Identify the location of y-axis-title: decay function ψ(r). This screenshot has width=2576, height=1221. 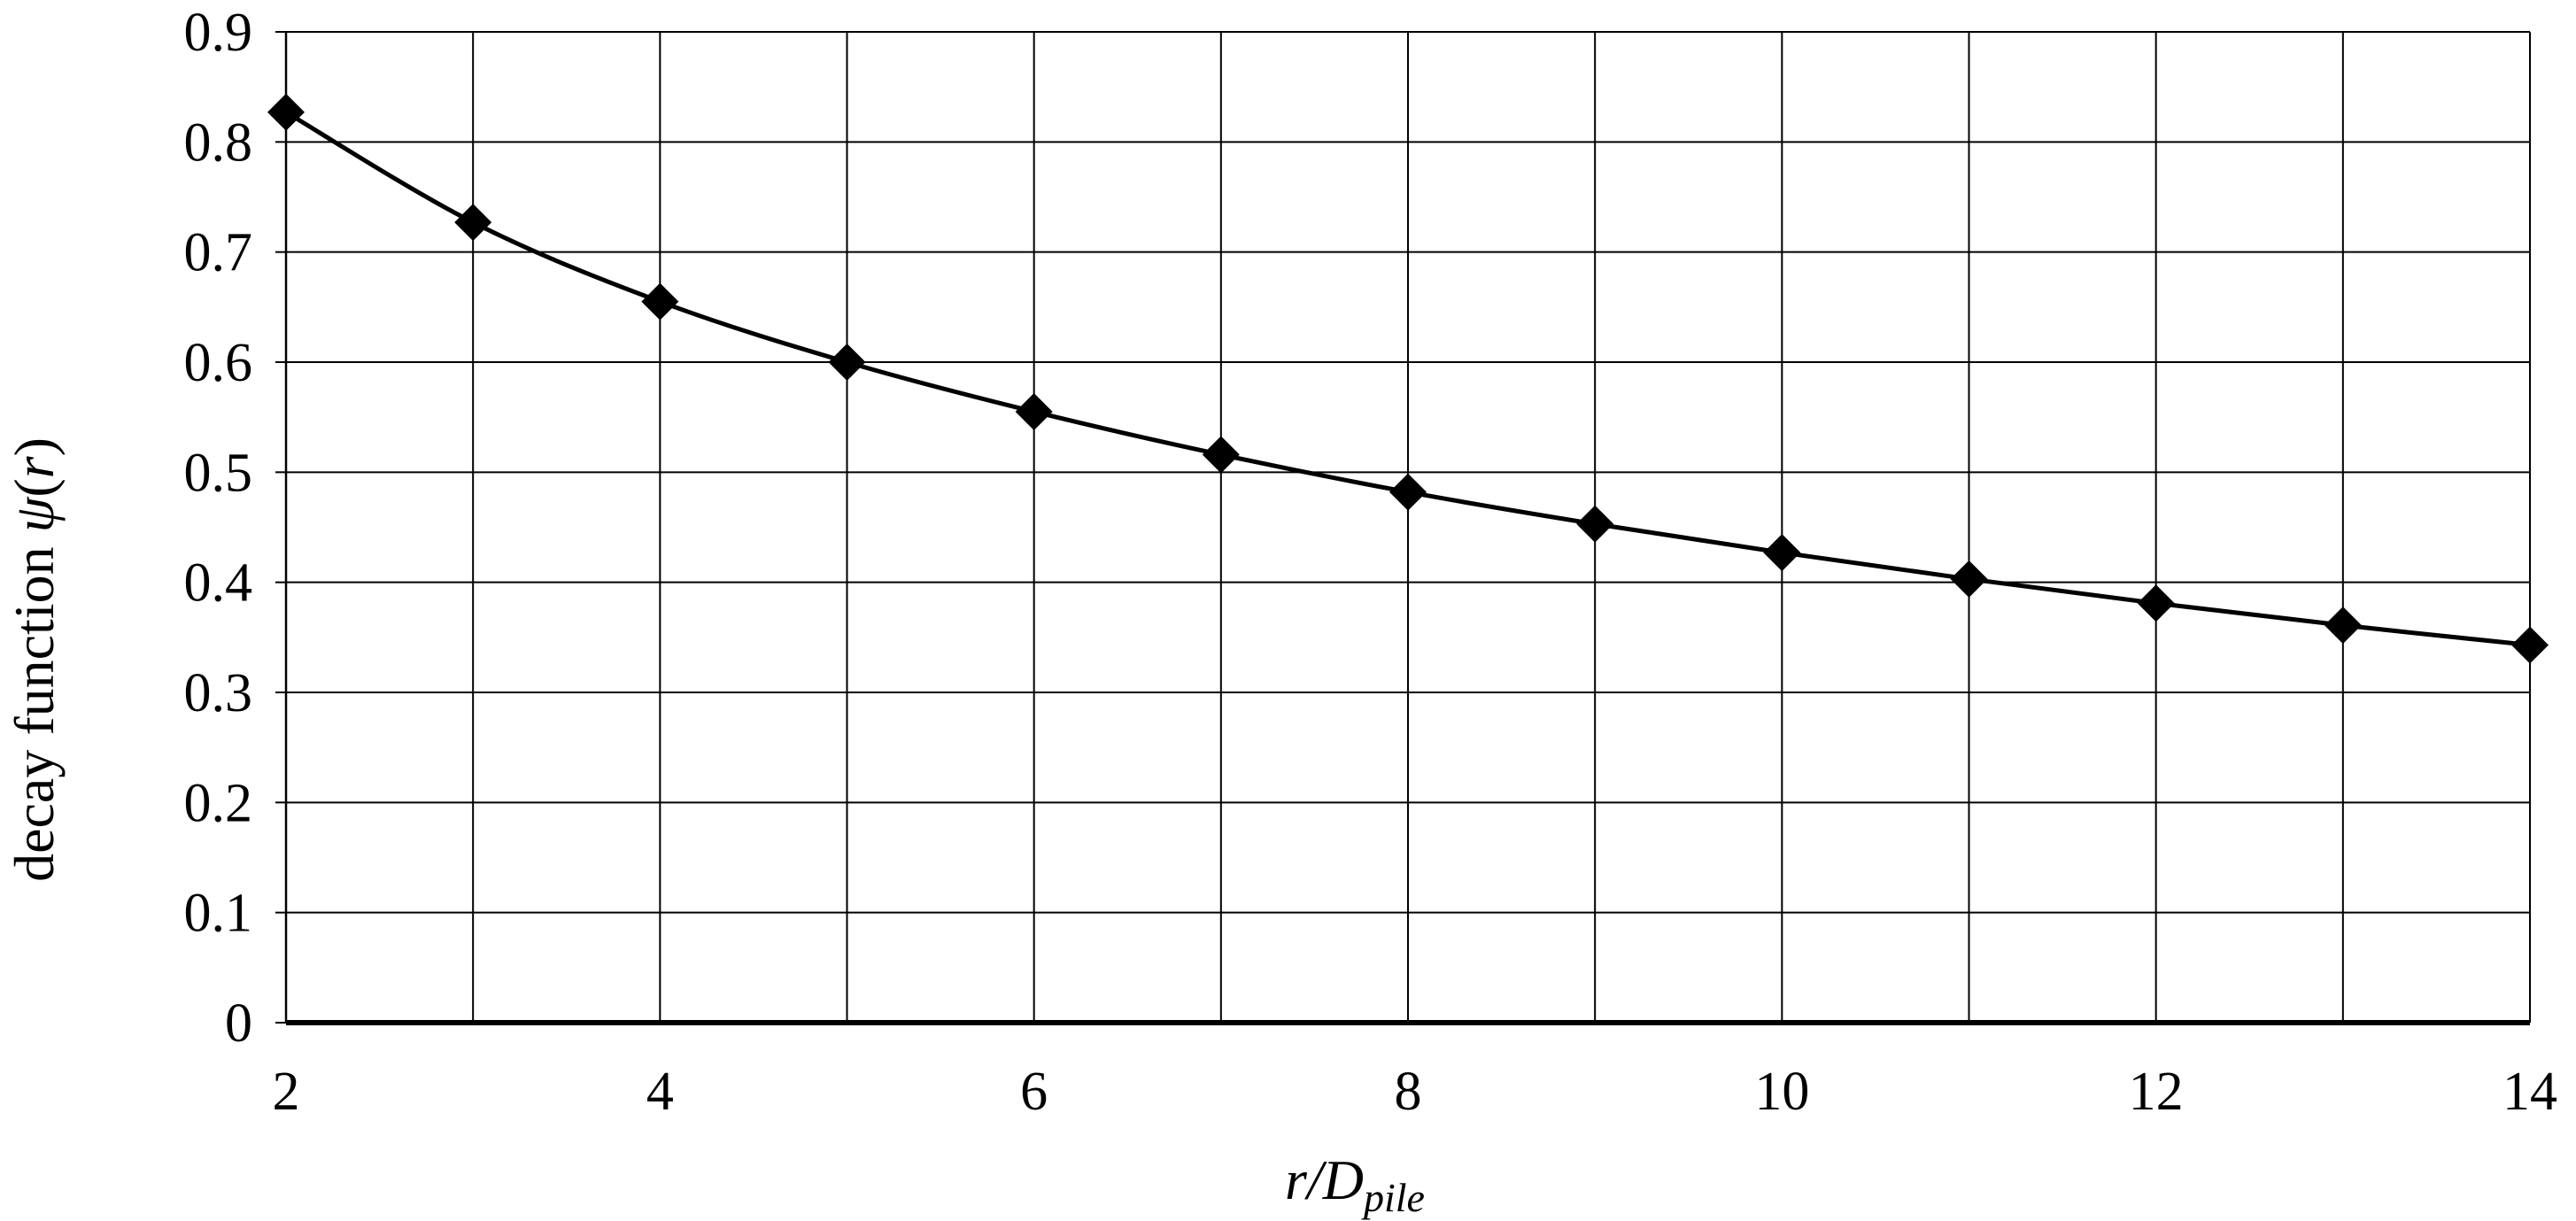
(34, 659).